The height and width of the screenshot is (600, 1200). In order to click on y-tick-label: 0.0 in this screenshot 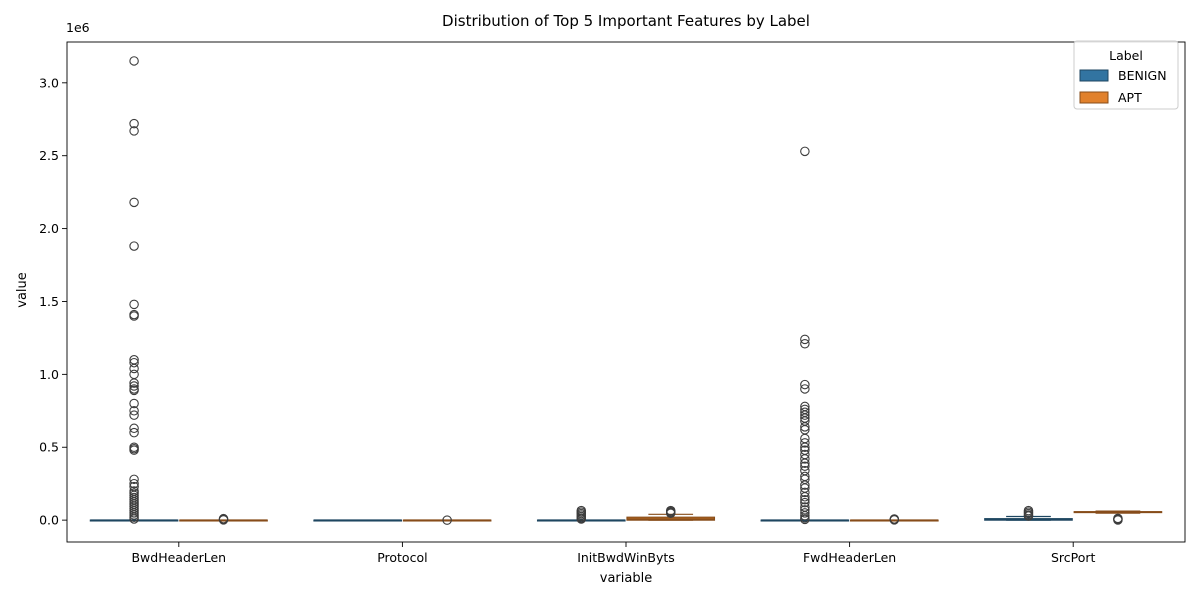, I will do `click(49, 520)`.